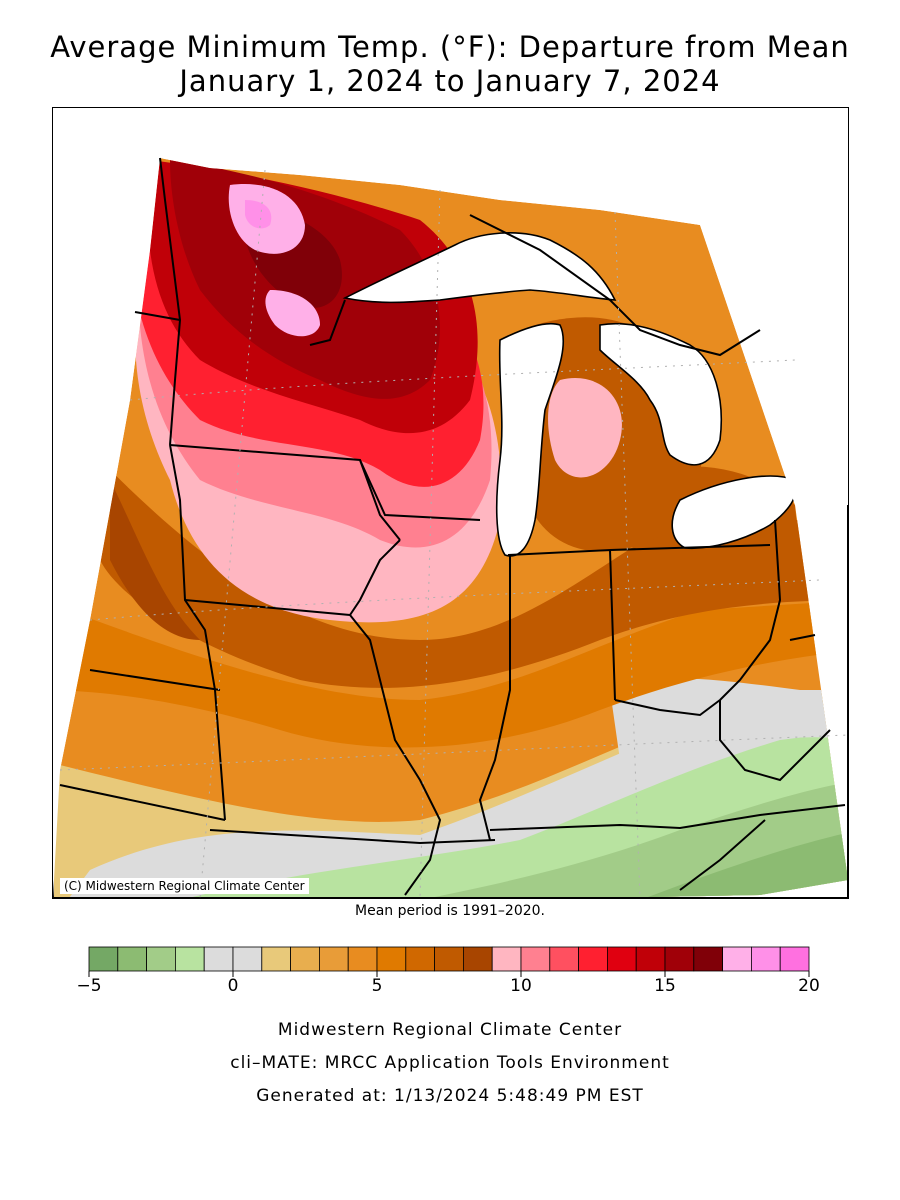 This screenshot has width=900, height=1200. Describe the element at coordinates (665, 986) in the screenshot. I see `legend-tick-label: 15` at that location.